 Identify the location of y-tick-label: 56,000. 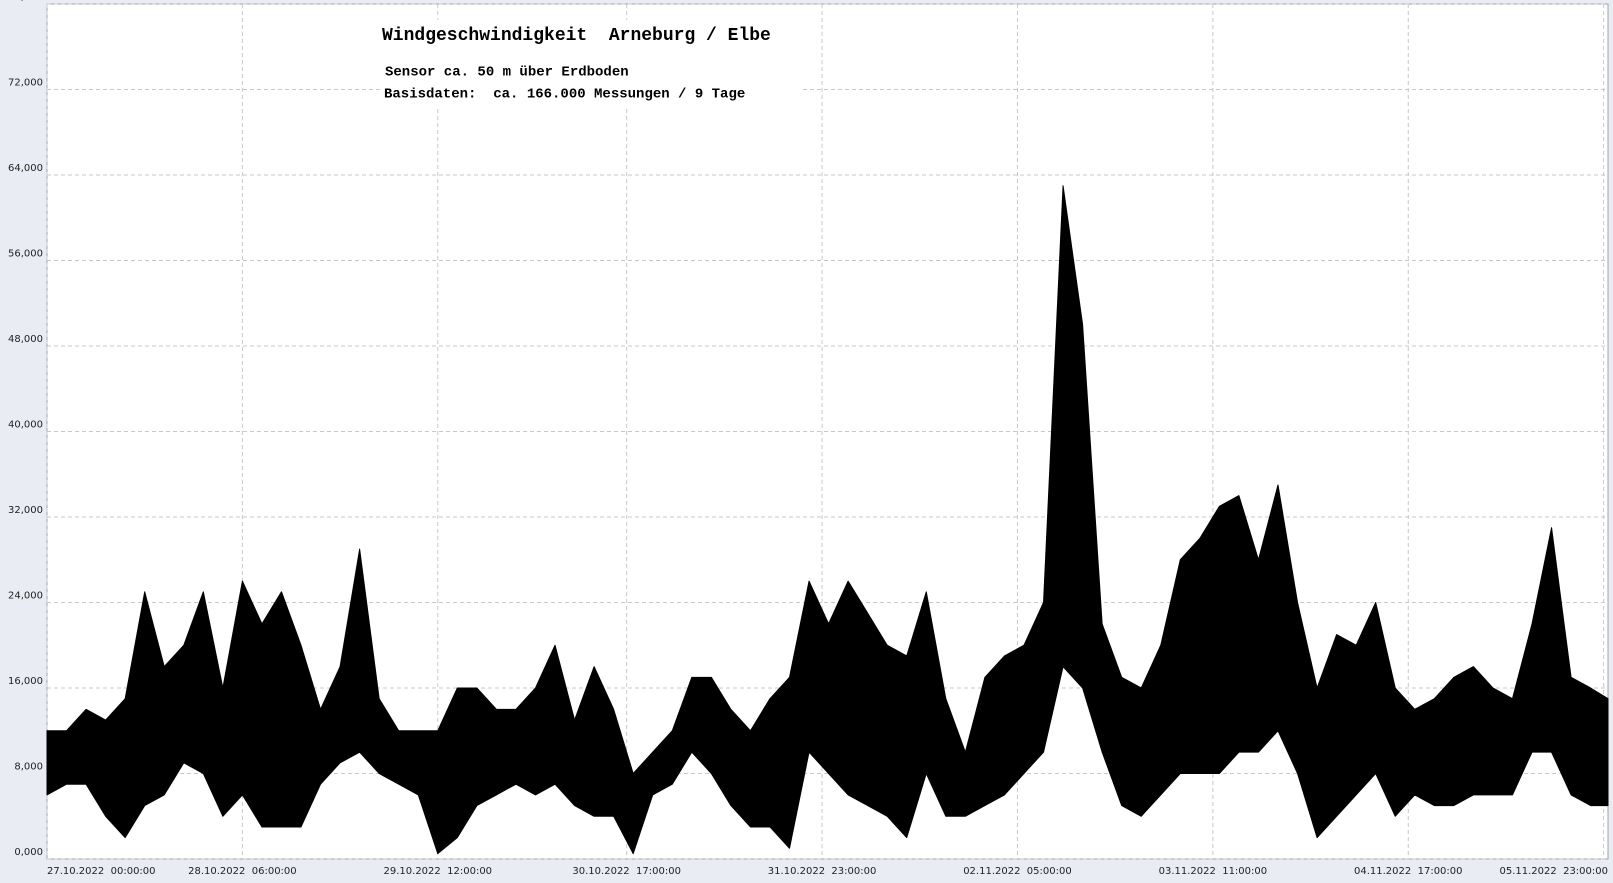
(25, 254).